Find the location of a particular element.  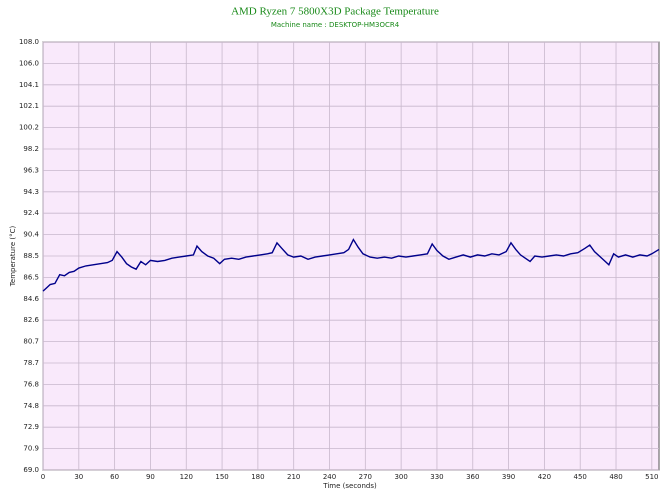

y-tick-label: 96.3 is located at coordinates (31, 170).